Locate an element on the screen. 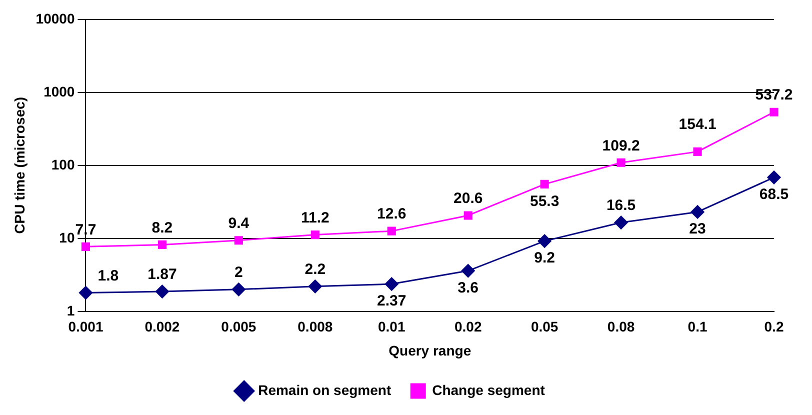 The image size is (812, 415). data-label: 1.8 is located at coordinates (108, 275).